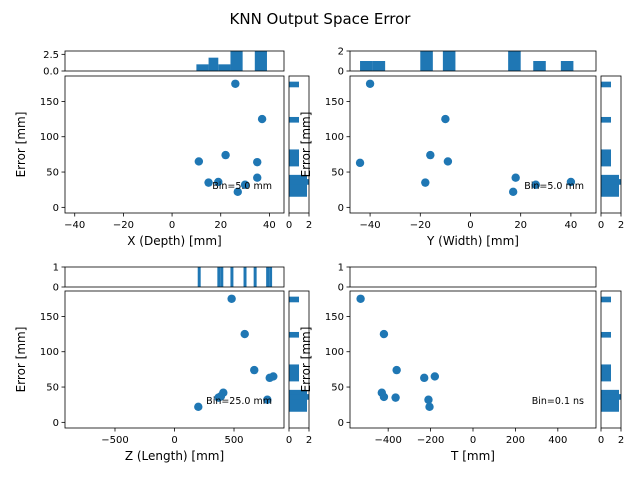 The height and width of the screenshot is (480, 640). Describe the element at coordinates (515, 440) in the screenshot. I see `x-tick-label: 200` at that location.